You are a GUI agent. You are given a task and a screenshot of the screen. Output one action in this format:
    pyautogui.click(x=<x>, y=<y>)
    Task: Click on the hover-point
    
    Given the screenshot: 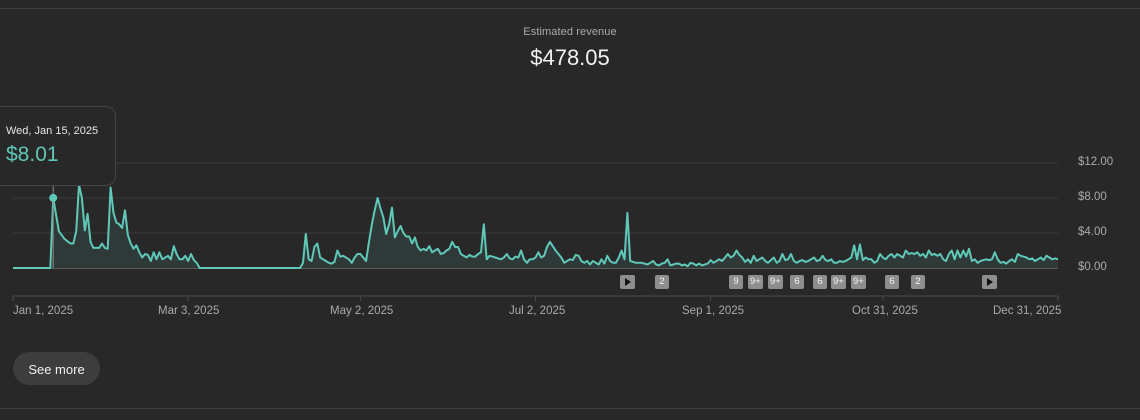 What is the action you would take?
    pyautogui.click(x=53, y=197)
    